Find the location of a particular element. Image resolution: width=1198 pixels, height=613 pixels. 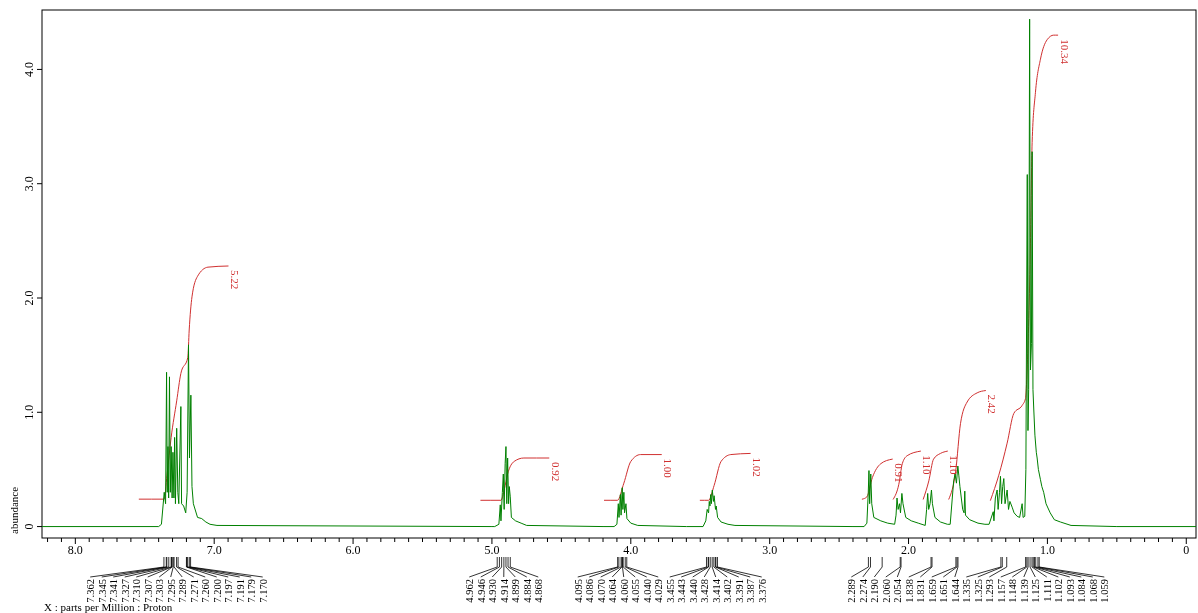

annotation: 4.086 is located at coordinates (590, 591).